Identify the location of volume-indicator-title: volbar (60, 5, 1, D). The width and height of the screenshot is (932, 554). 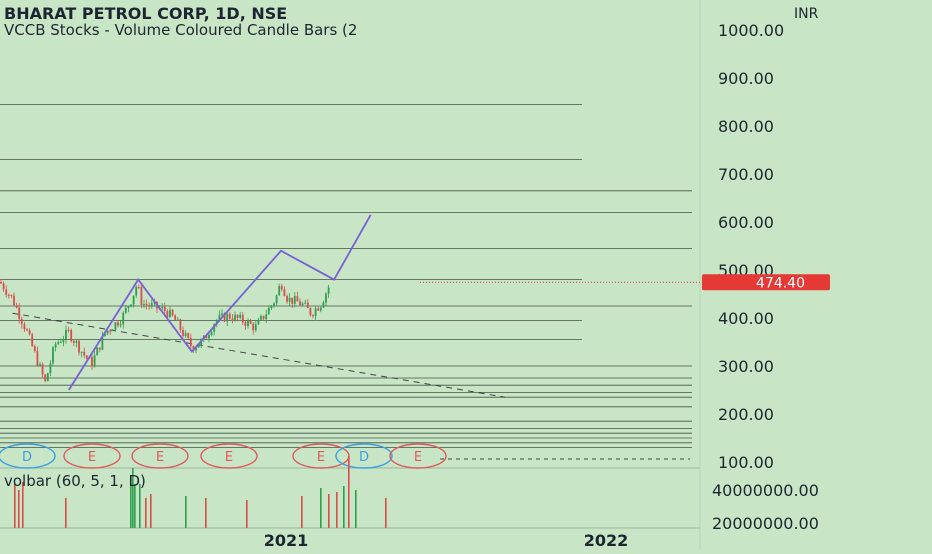
(75, 481).